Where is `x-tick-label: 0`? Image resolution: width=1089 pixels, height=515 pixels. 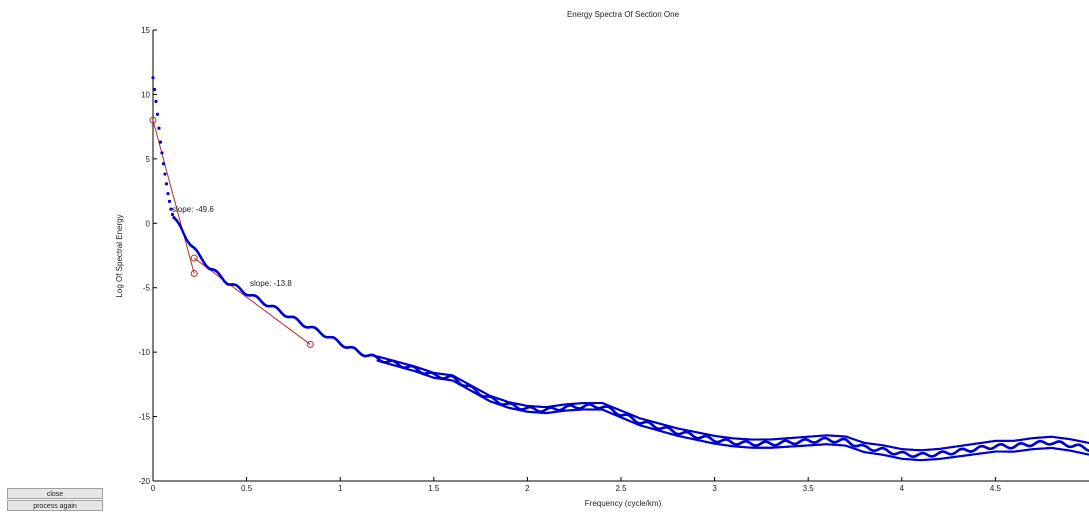 x-tick-label: 0 is located at coordinates (153, 488).